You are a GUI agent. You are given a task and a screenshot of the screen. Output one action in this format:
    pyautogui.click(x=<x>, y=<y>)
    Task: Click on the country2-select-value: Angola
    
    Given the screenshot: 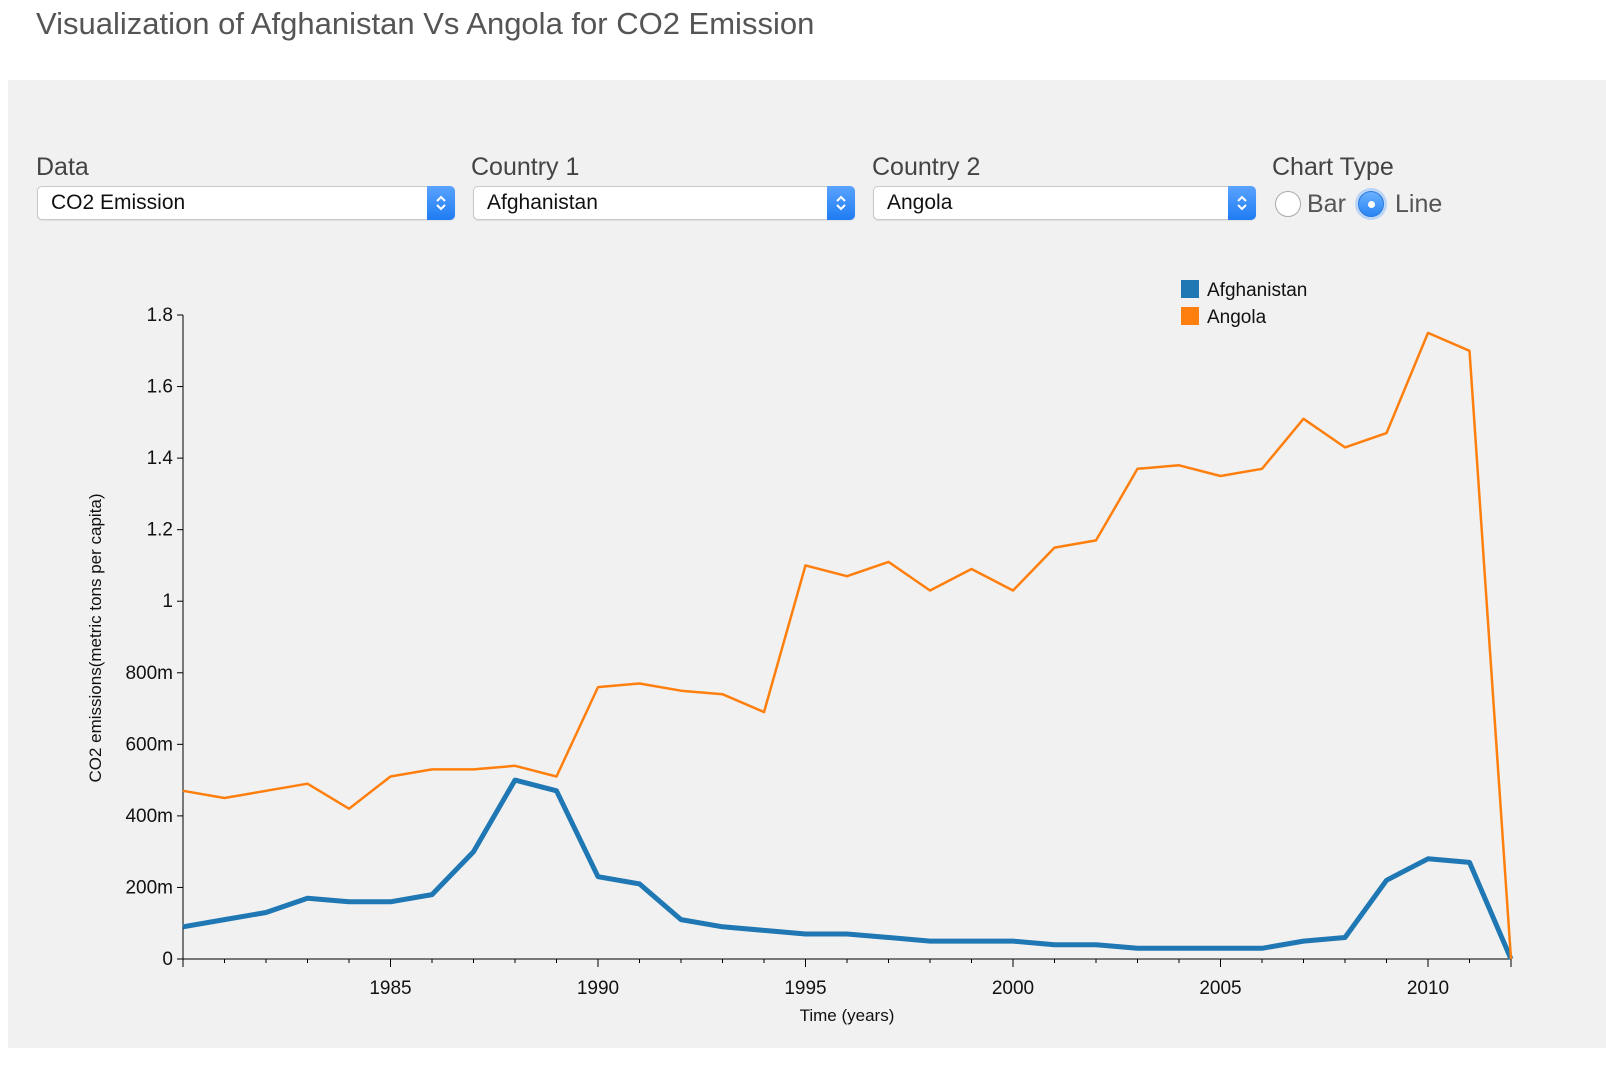 What is the action you would take?
    pyautogui.click(x=920, y=202)
    